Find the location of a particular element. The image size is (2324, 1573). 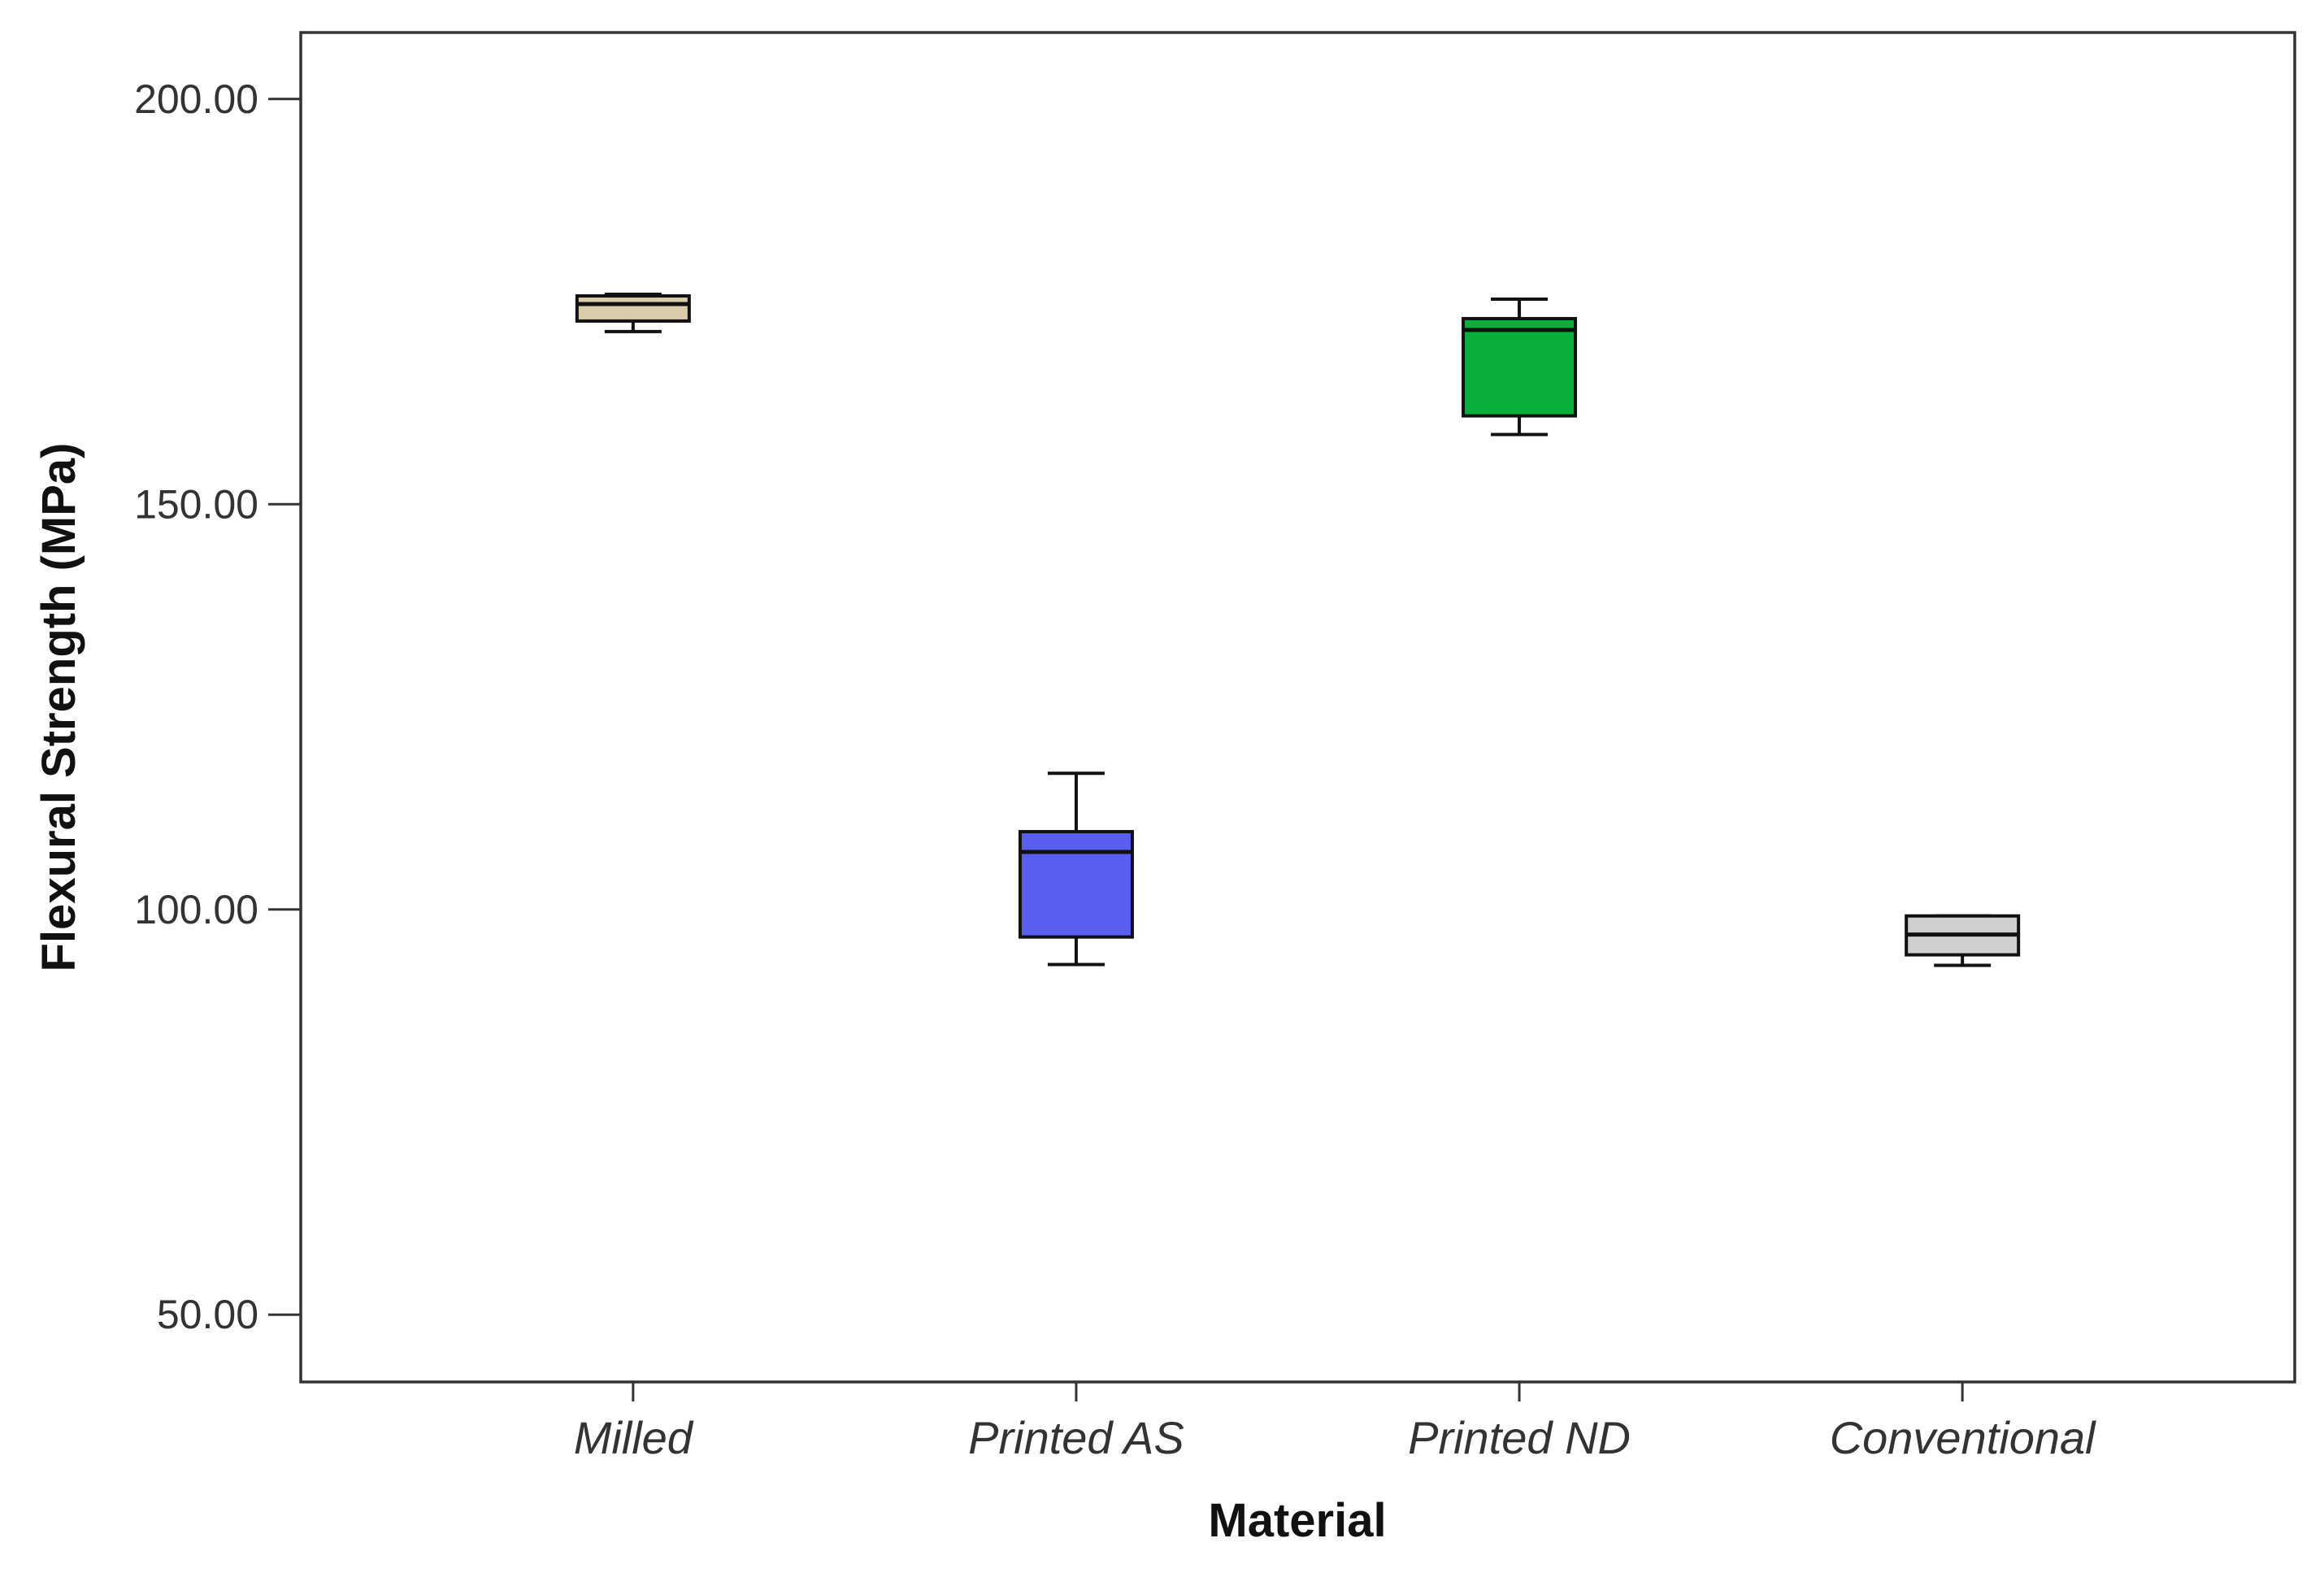

box-printed-nd is located at coordinates (1520, 367).